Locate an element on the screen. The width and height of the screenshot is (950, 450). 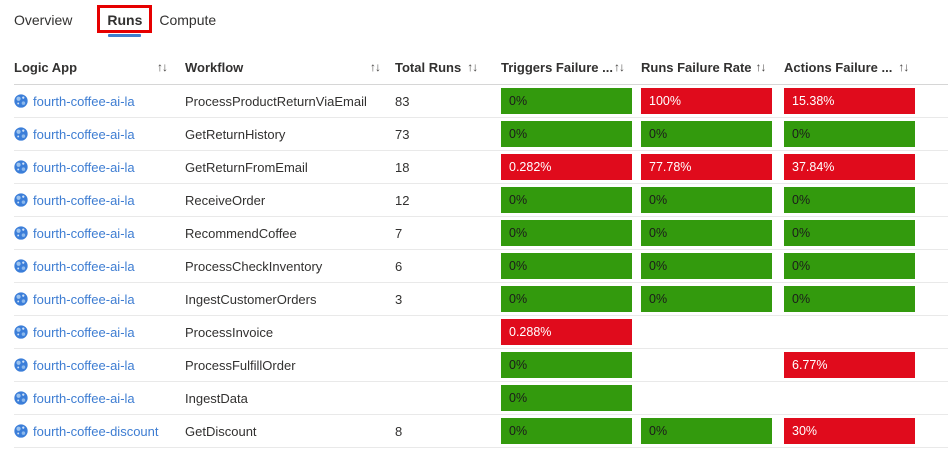
column-header-logic-app: Logic App ↑↓ is located at coordinates (99, 67).